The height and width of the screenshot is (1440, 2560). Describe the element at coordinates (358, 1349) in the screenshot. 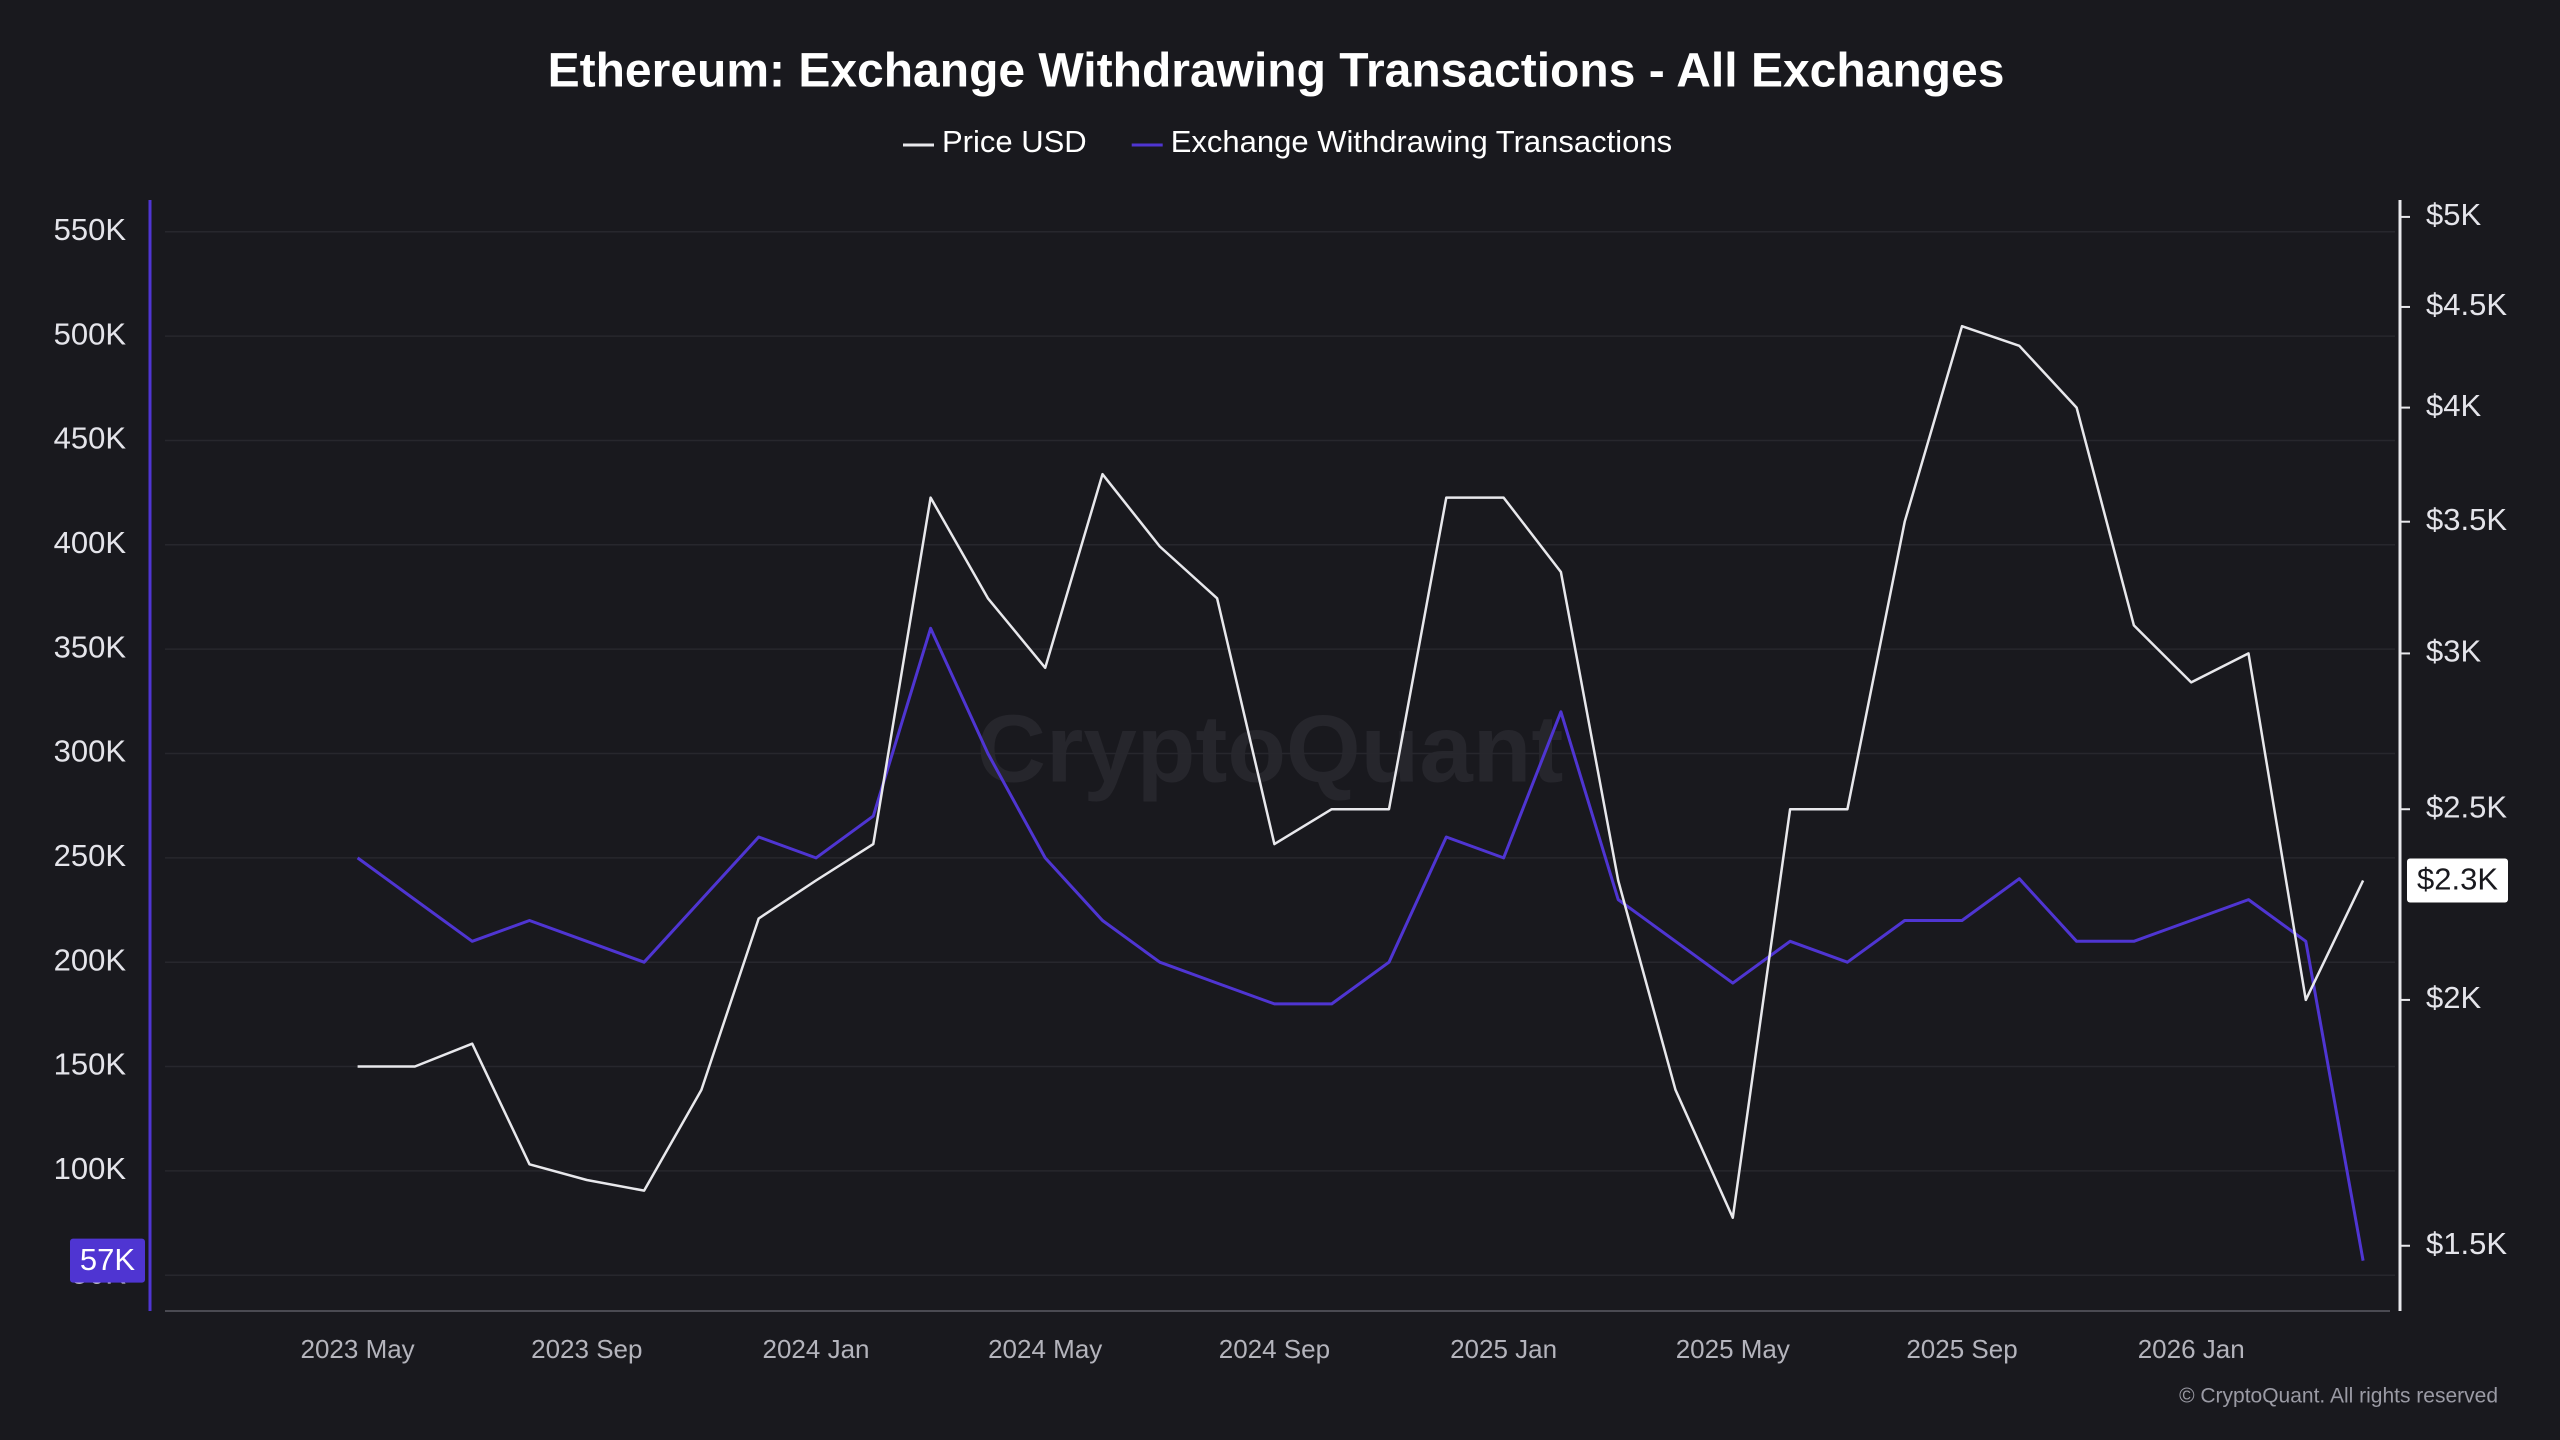

I see `x-tick-label: 2023 May` at that location.